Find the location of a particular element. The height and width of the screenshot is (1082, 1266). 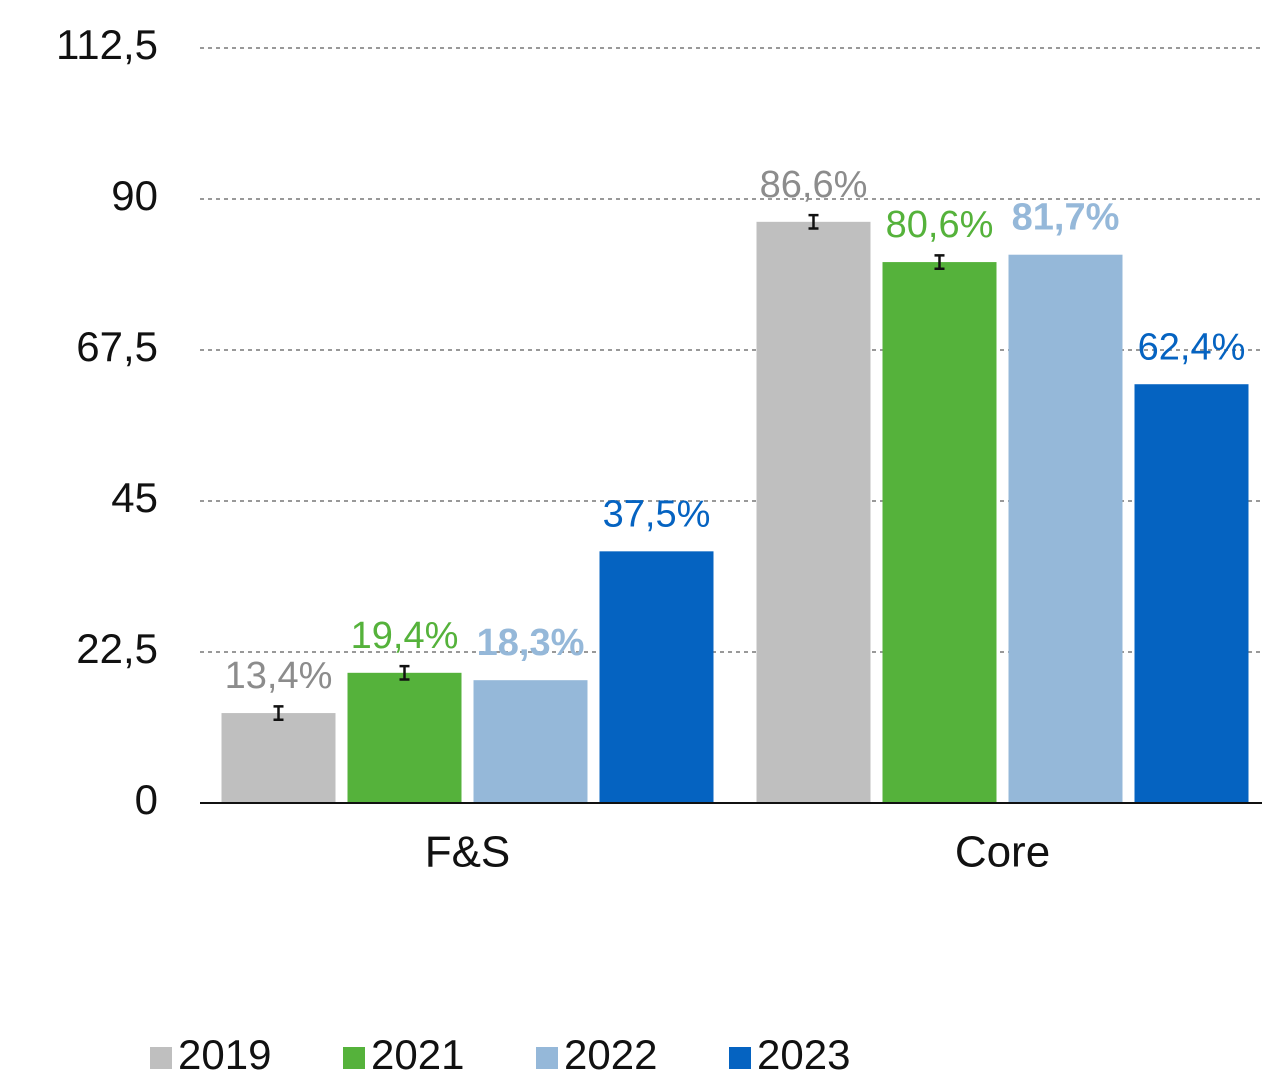

data-label: 19,4% is located at coordinates (405, 636).